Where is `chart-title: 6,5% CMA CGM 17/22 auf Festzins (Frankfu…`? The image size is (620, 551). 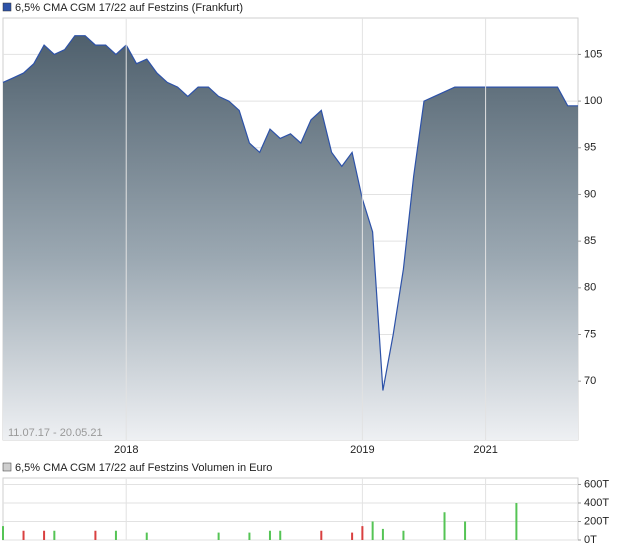 chart-title: 6,5% CMA CGM 17/22 auf Festzins (Frankfu… is located at coordinates (129, 8).